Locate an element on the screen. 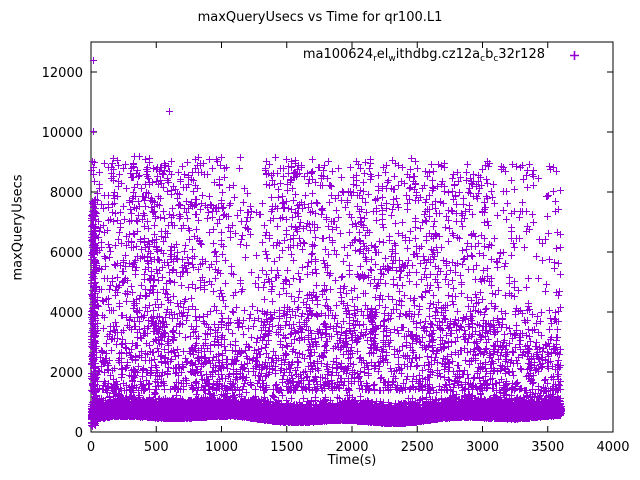  y-tick-label: 6000 is located at coordinates (66, 253).